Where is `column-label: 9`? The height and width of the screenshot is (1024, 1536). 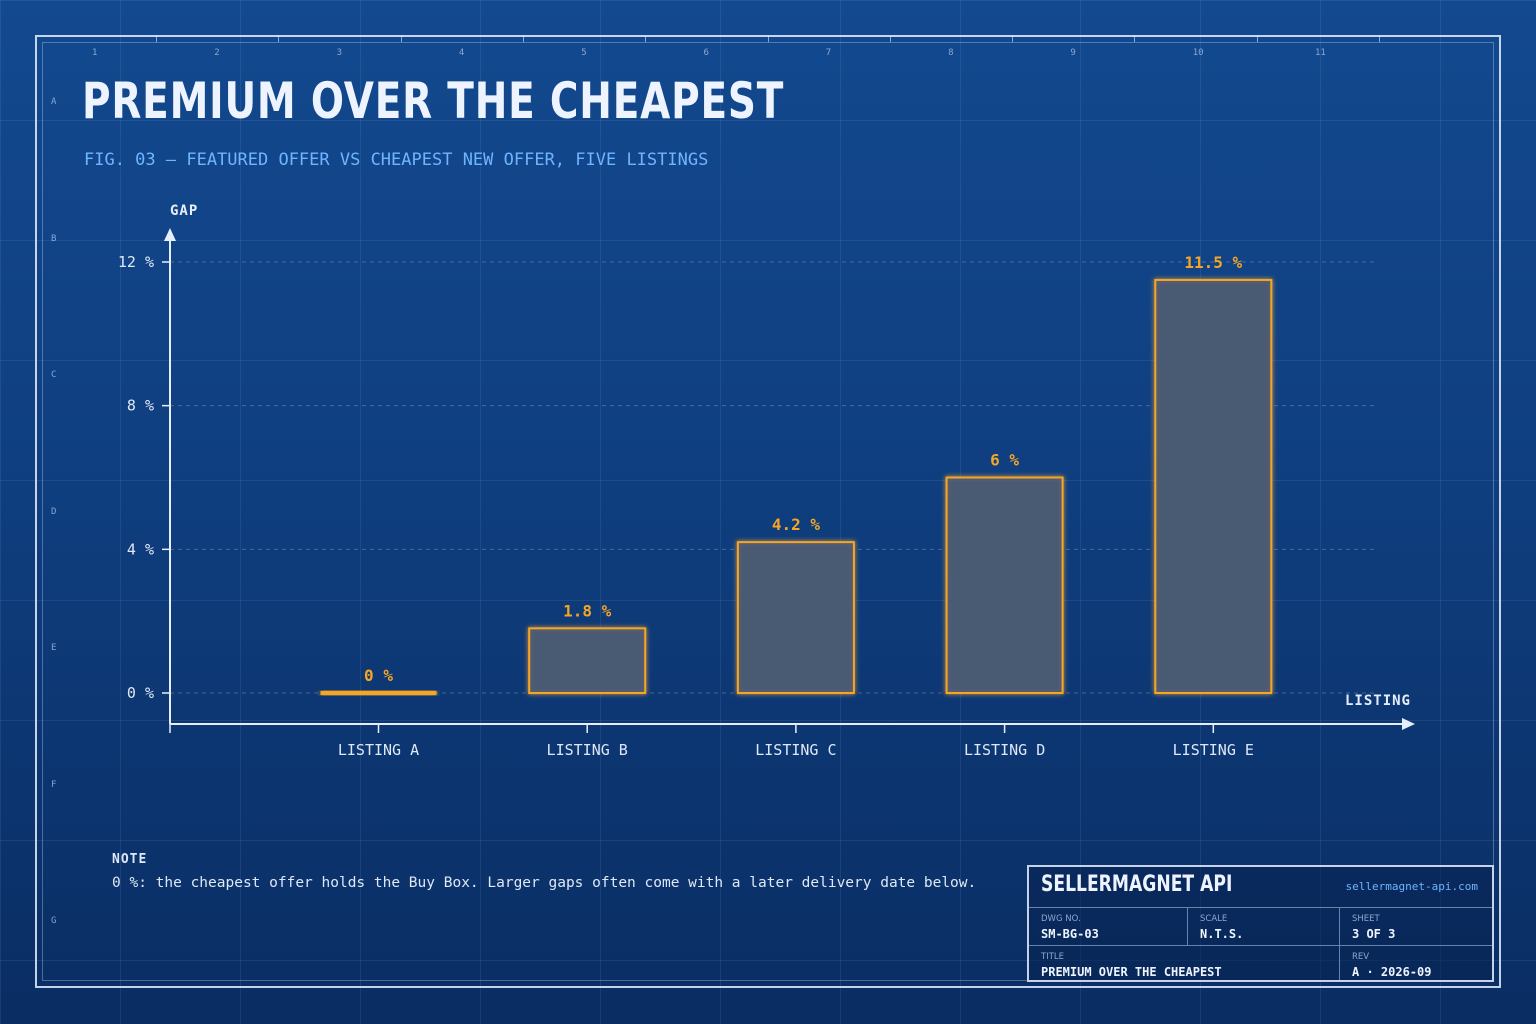 column-label: 9 is located at coordinates (1073, 53).